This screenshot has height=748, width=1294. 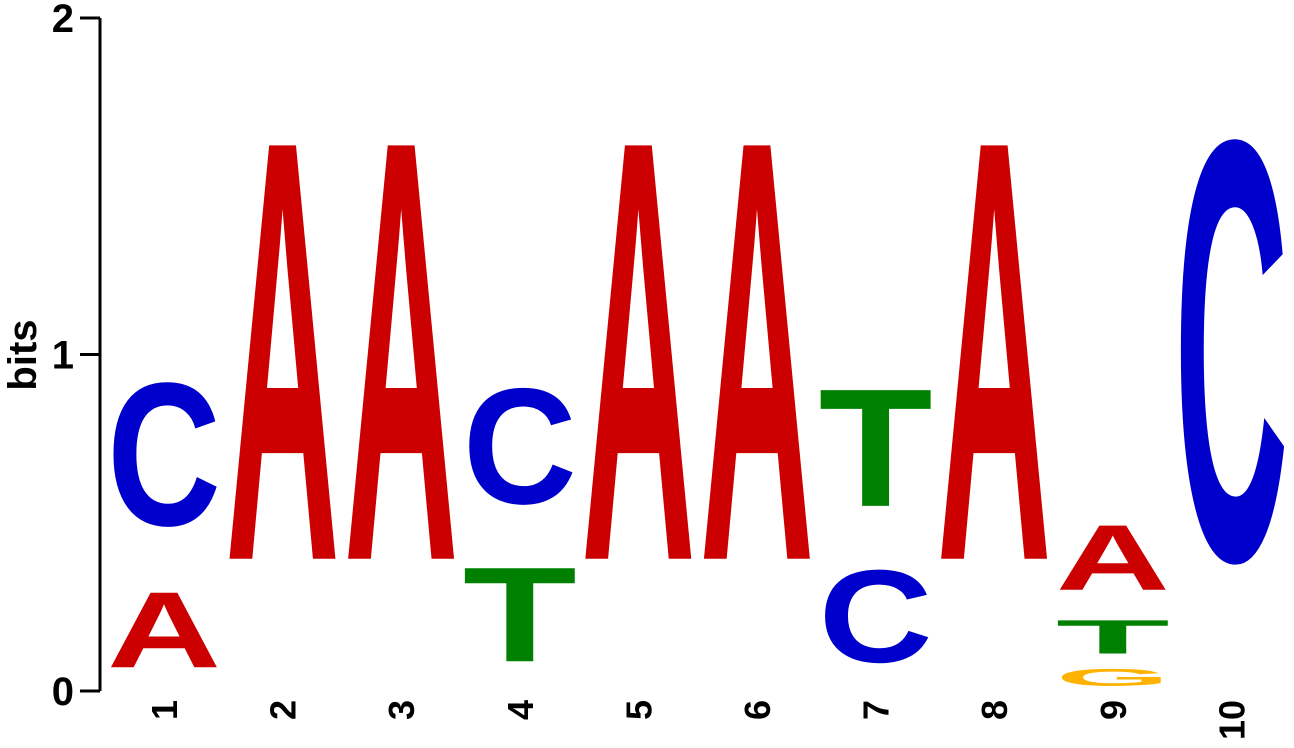 I want to click on stack-position-5: A, so click(x=638, y=352).